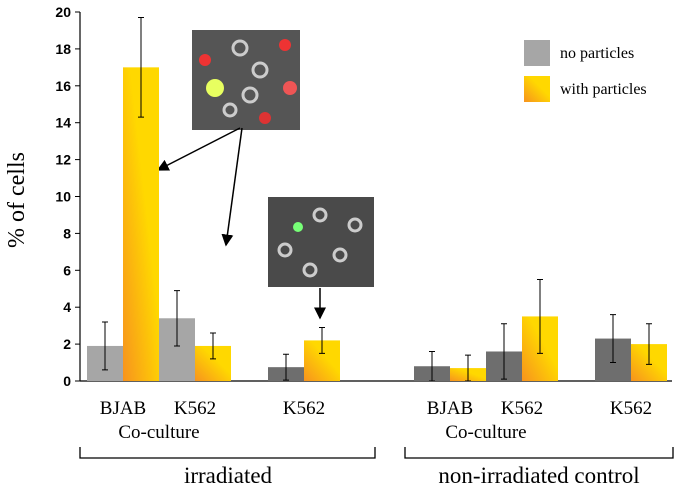 This screenshot has width=685, height=495. Describe the element at coordinates (63, 12) in the screenshot. I see `y-tick-label: 20` at that location.